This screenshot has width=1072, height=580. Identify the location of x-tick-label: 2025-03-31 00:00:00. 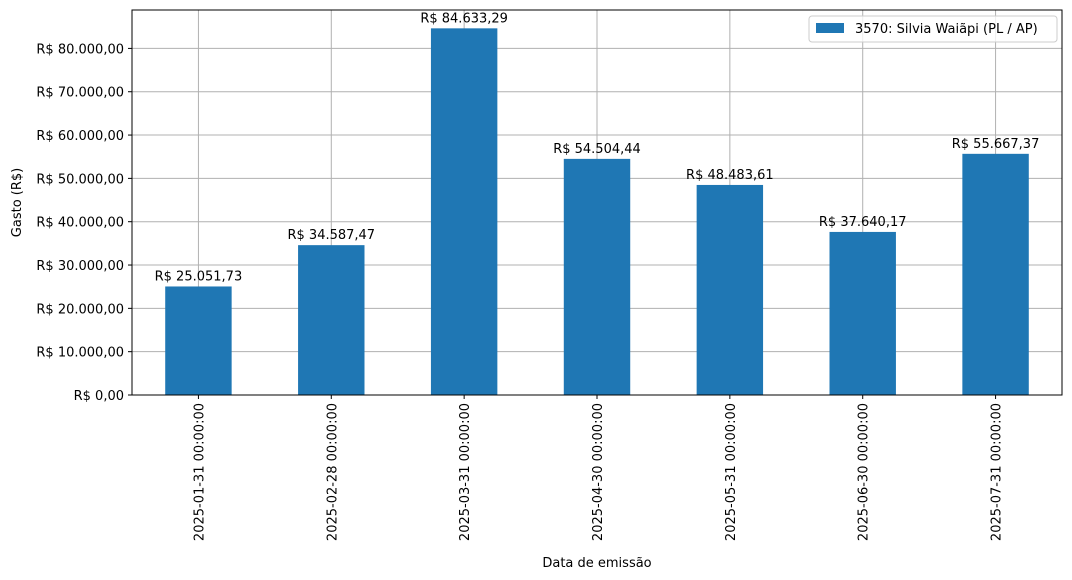
(465, 472).